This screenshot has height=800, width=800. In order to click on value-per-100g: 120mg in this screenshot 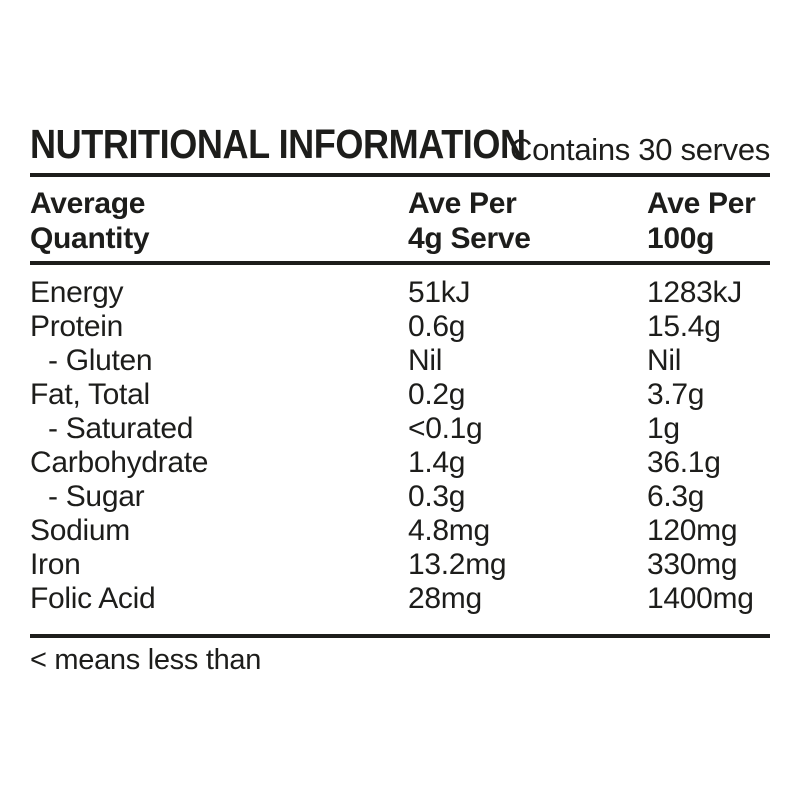, I will do `click(692, 530)`.